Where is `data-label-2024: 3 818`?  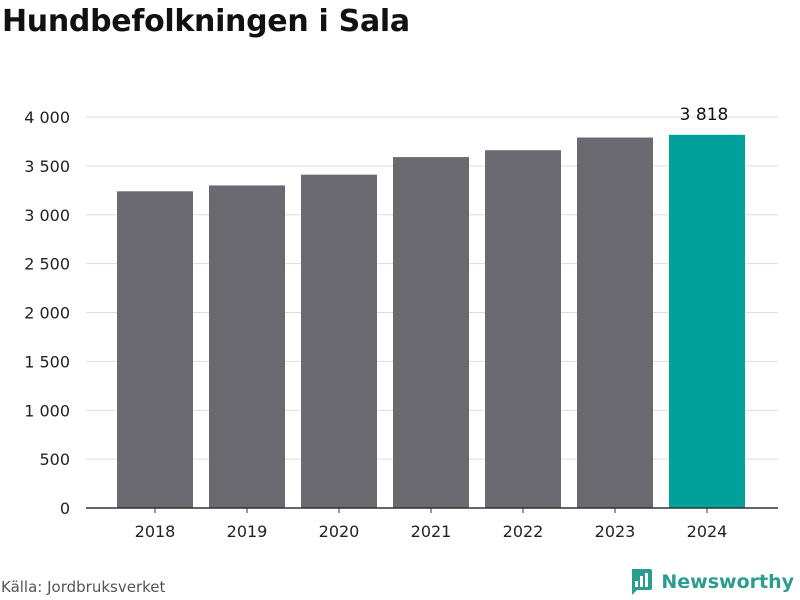 data-label-2024: 3 818 is located at coordinates (704, 115).